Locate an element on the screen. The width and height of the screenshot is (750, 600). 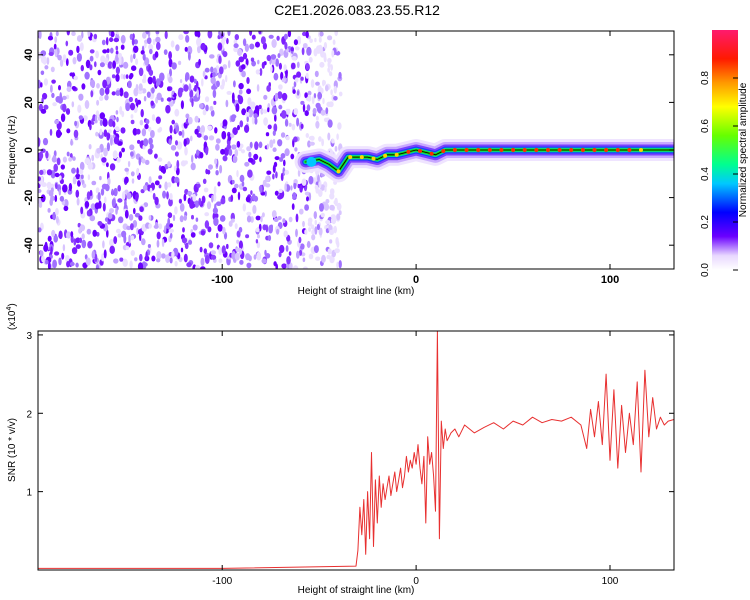
snr-y-tick-label: 3 is located at coordinates (29, 336).